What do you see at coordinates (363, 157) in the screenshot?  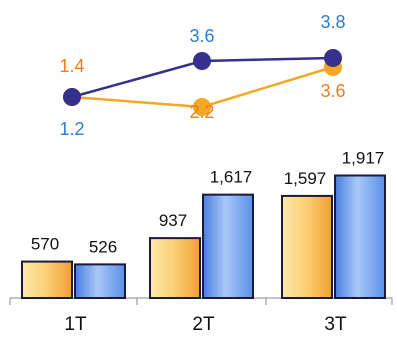 I see `bar-data-label: 1,917` at bounding box center [363, 157].